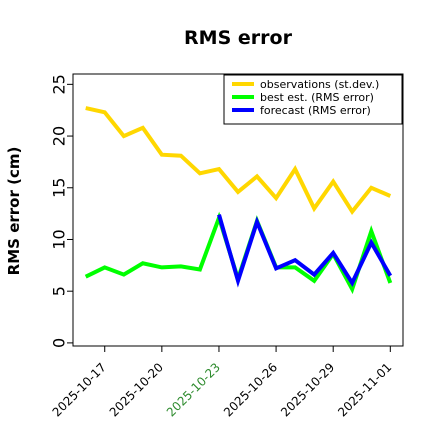  Describe the element at coordinates (59, 291) in the screenshot. I see `y-tick-label-5: 5` at that location.